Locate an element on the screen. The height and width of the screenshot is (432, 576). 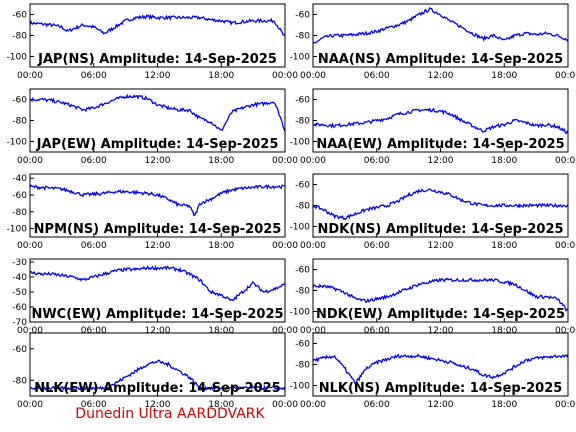
panel-title-9: NLK(NS) Amplitude: 14-Sep-2025 is located at coordinates (441, 388).